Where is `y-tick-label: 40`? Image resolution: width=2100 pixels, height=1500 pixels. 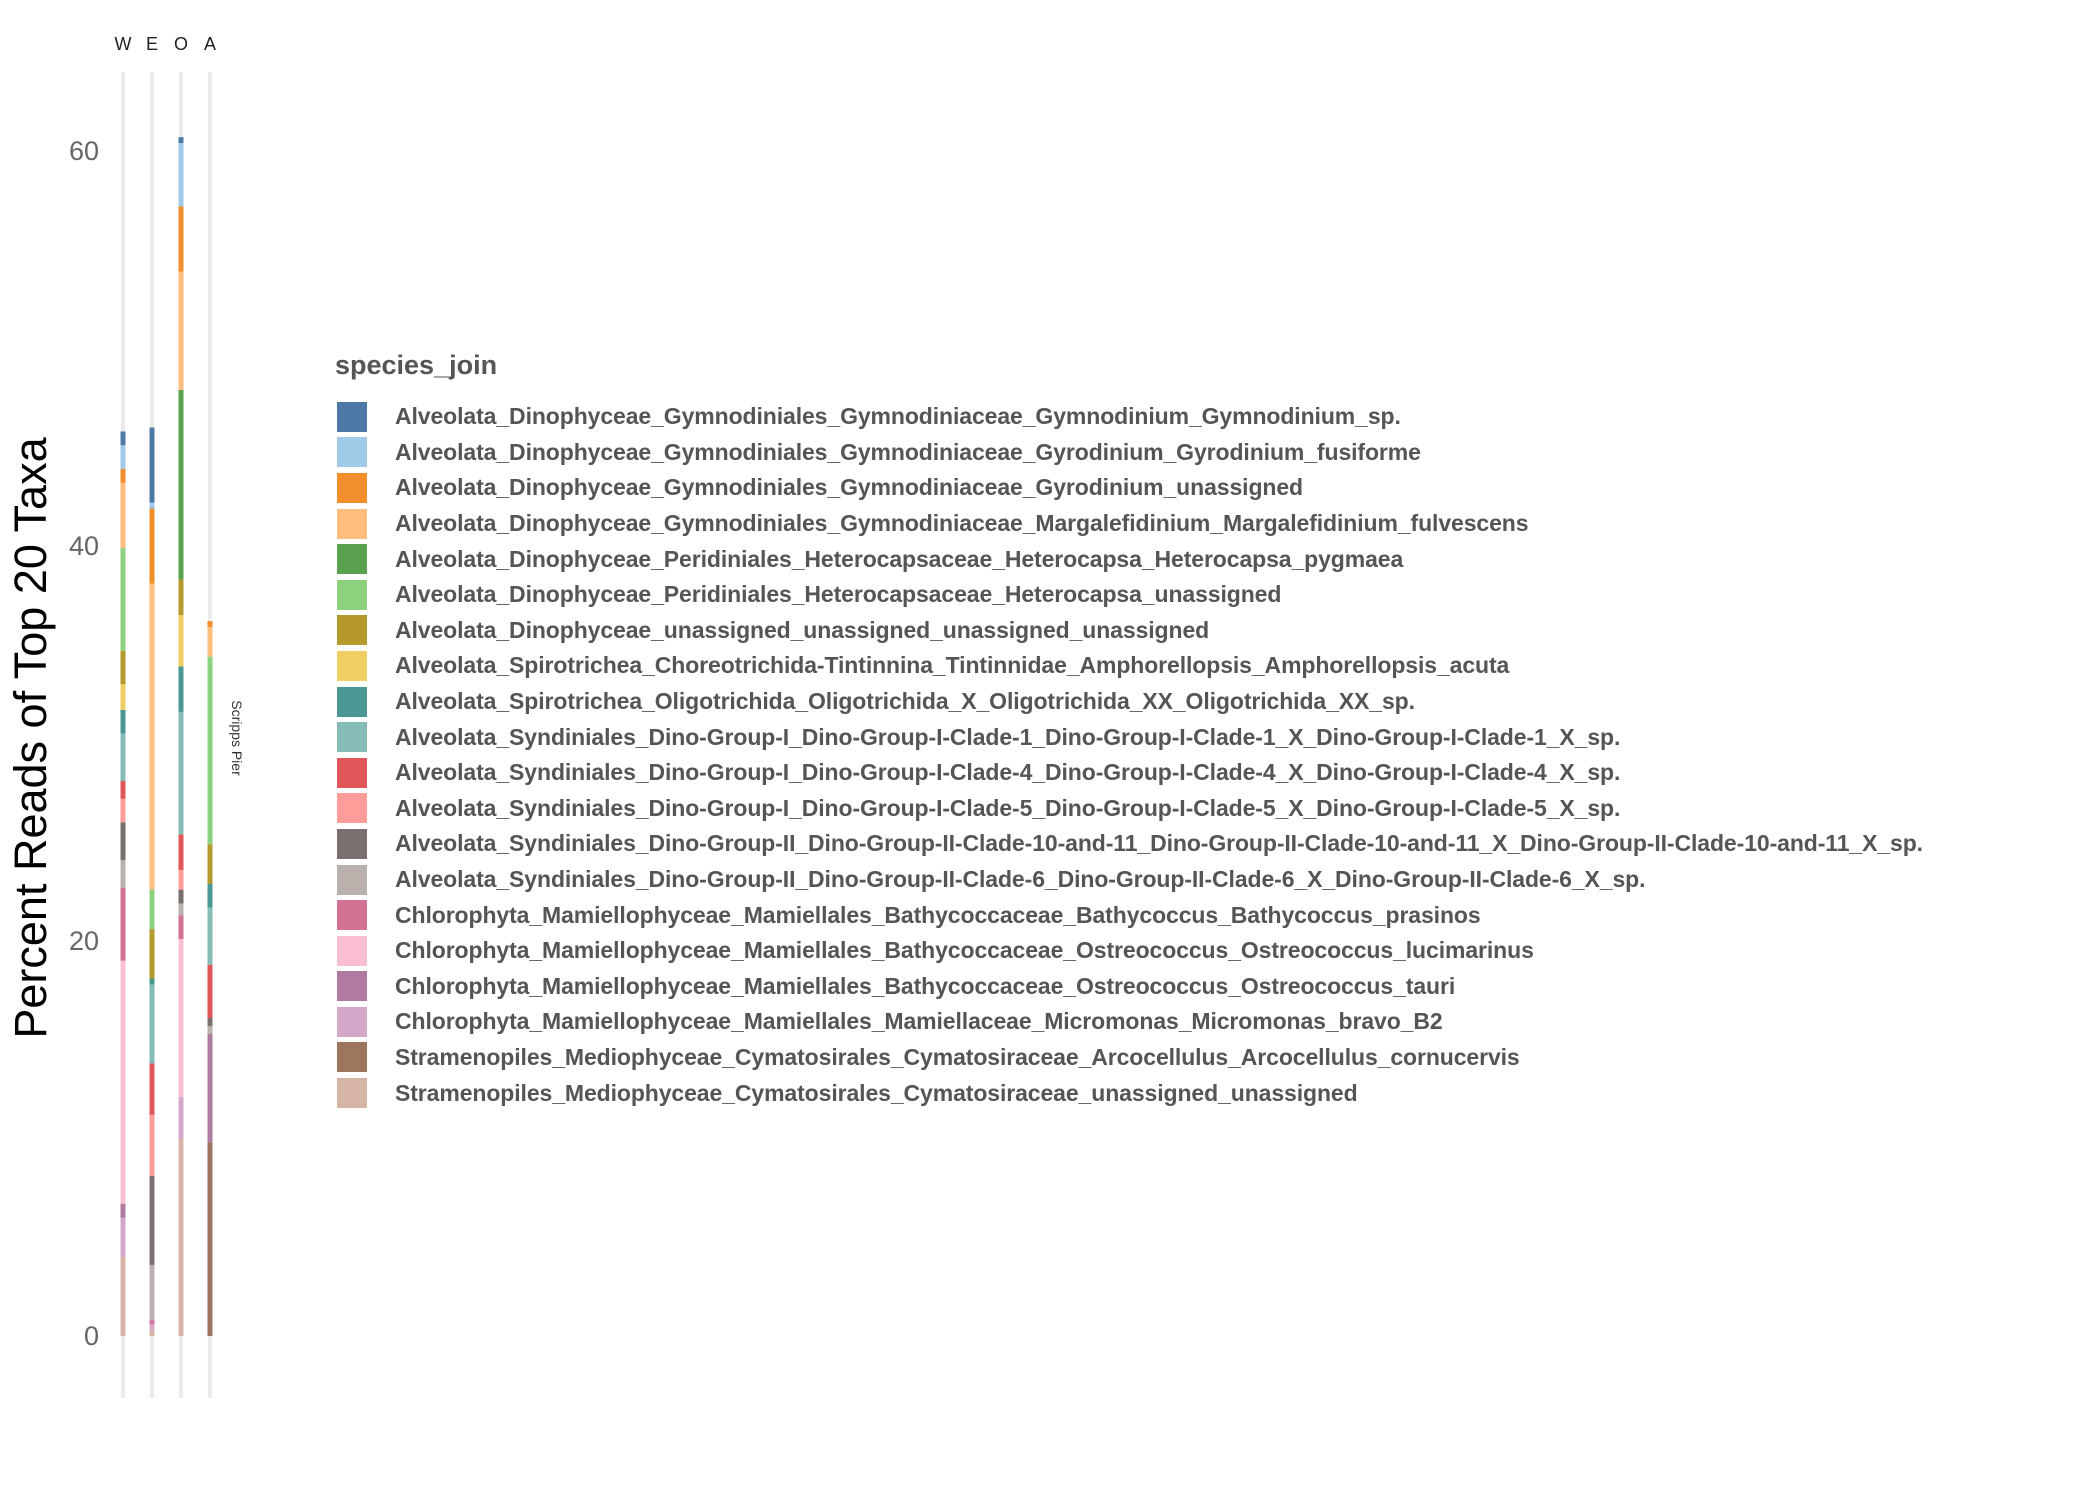
y-tick-label: 40 is located at coordinates (84, 546).